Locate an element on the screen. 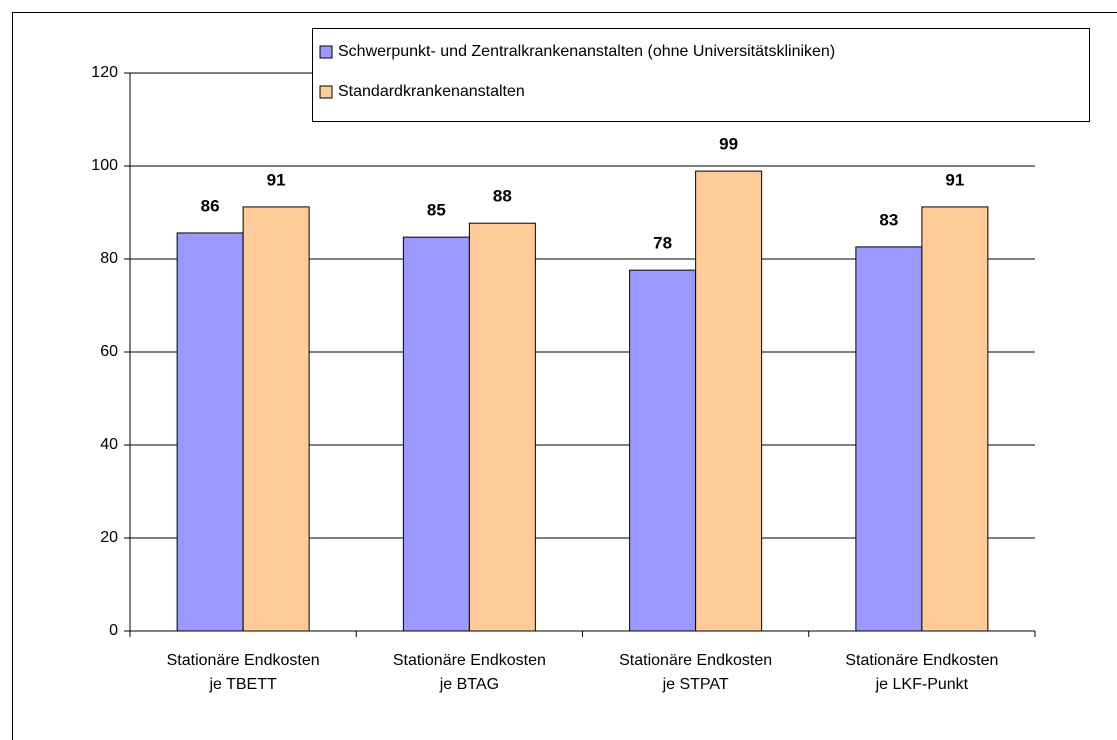 The height and width of the screenshot is (740, 1117). legend-box is located at coordinates (701, 75).